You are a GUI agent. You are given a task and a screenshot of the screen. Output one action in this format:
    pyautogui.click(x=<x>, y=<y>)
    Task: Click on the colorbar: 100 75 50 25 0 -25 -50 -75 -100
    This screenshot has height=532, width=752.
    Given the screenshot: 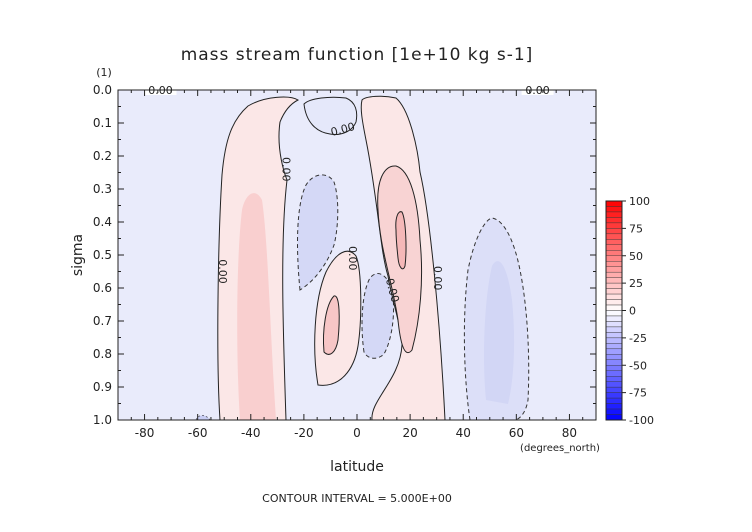 What is the action you would take?
    pyautogui.click(x=629, y=311)
    